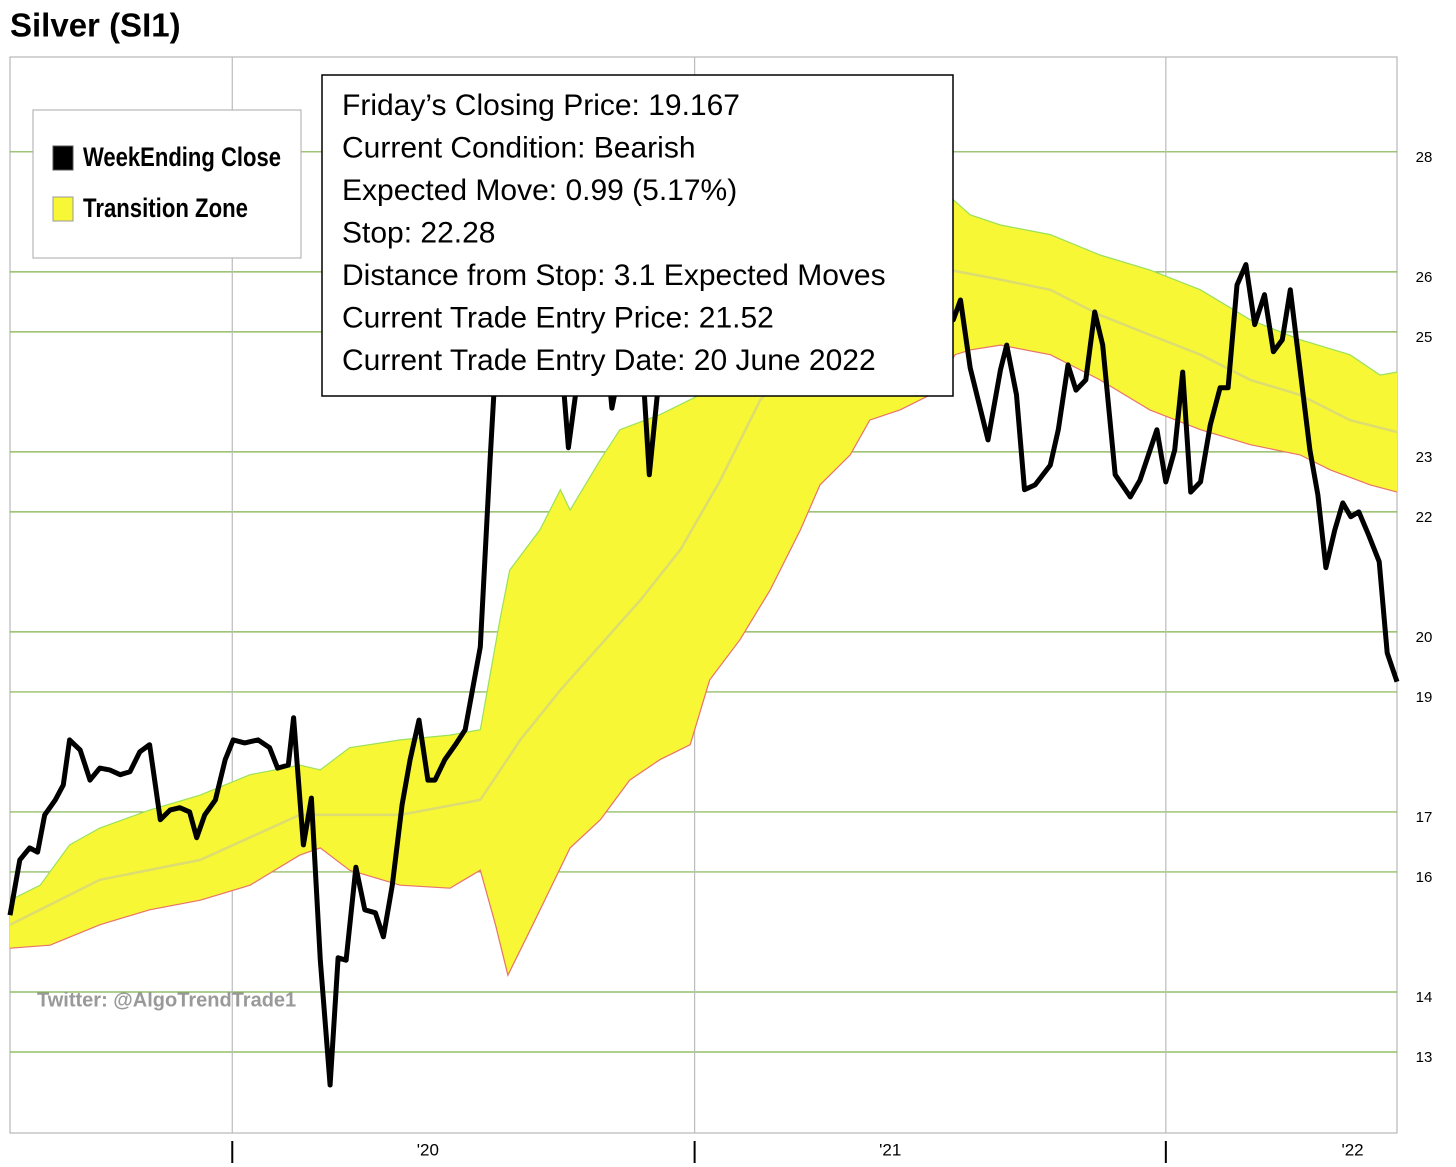 The width and height of the screenshot is (1456, 1167). I want to click on legend-label: Transition Zone, so click(165, 208).